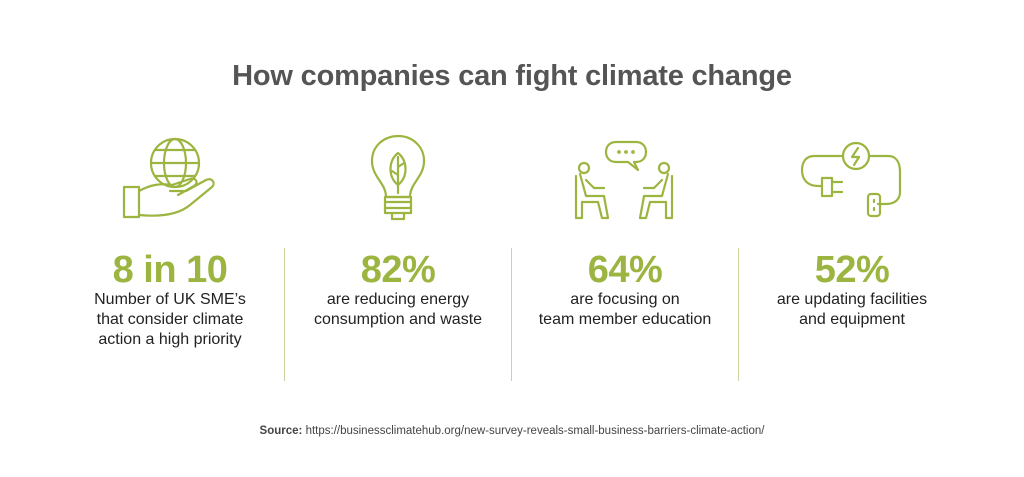  Describe the element at coordinates (170, 299) in the screenshot. I see `desc-line: Number of UK SME’s` at that location.